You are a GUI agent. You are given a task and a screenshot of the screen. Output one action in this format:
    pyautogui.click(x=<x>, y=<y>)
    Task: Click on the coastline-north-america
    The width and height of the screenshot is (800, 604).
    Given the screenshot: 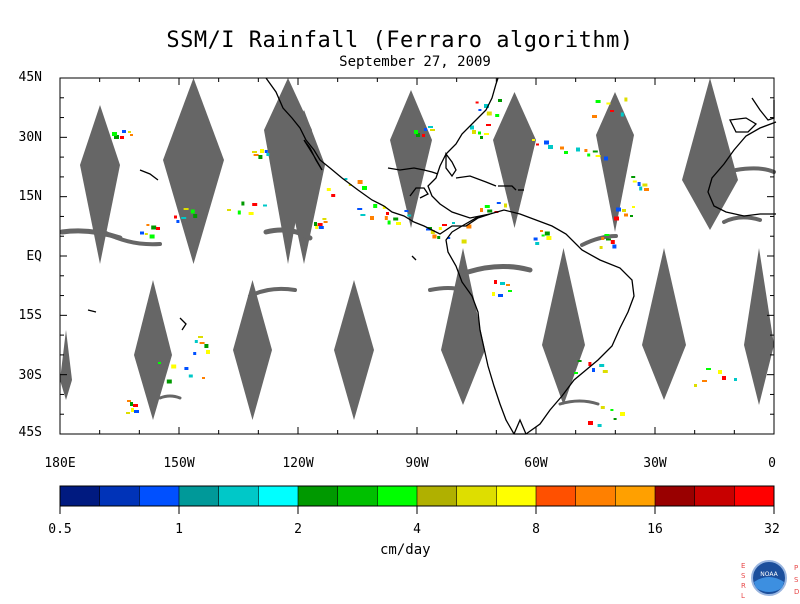 What is the action you would take?
    pyautogui.click(x=382, y=156)
    